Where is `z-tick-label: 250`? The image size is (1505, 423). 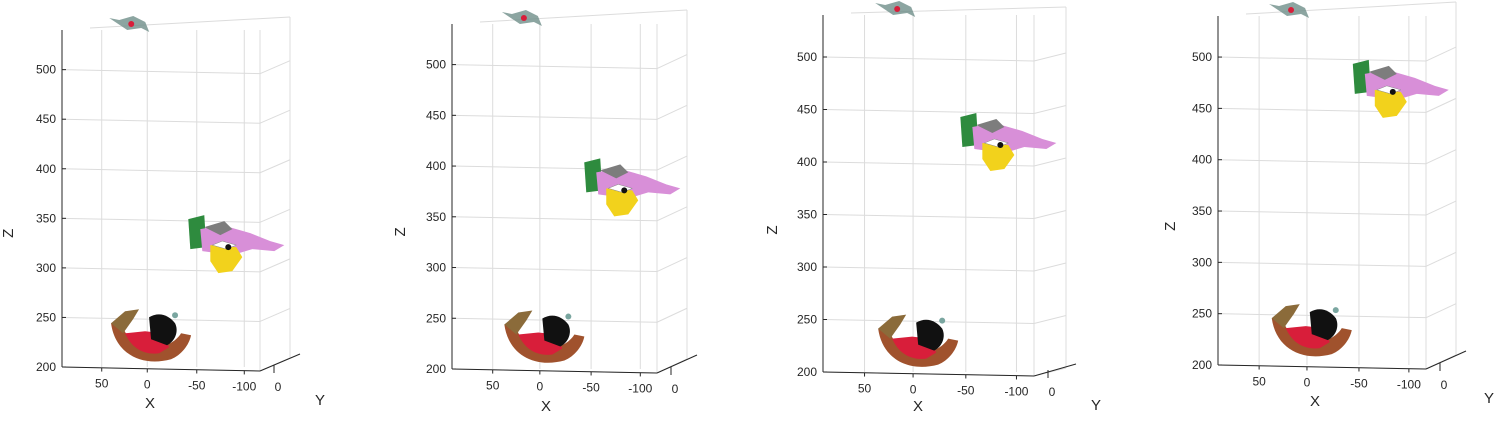 z-tick-label: 250 is located at coordinates (807, 320).